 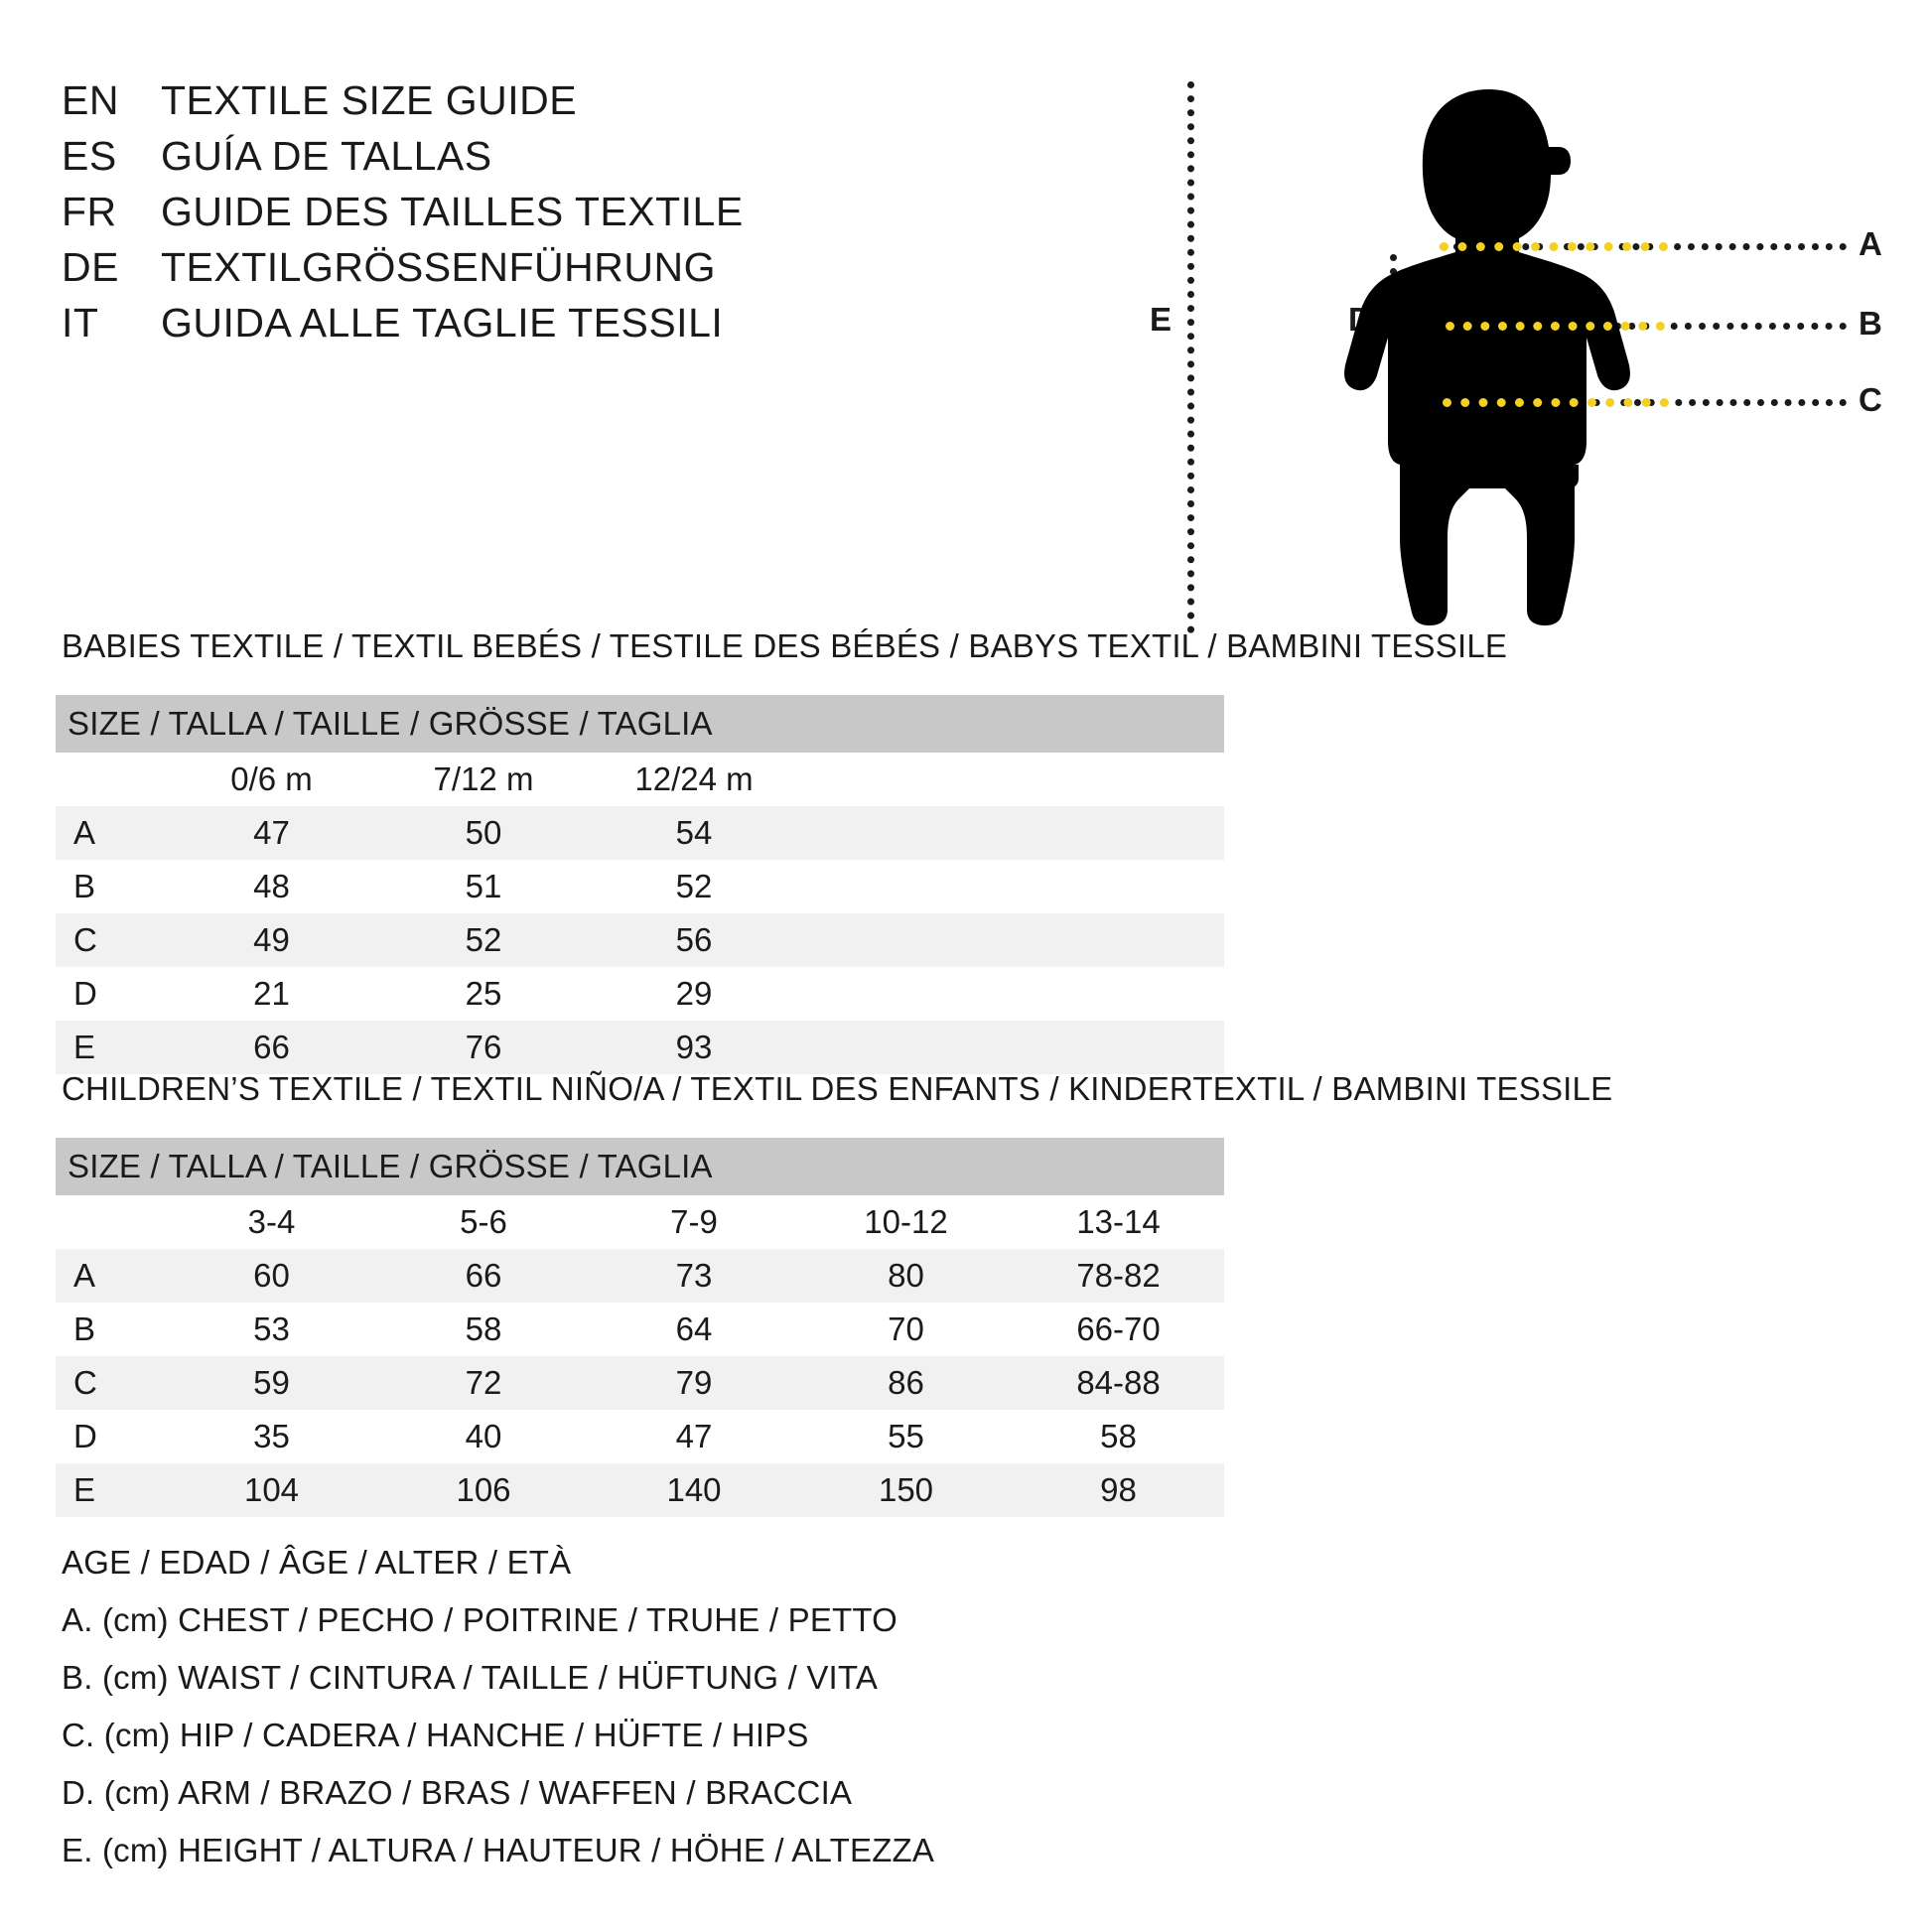 I want to click on children-cell-b-4: 66-70, so click(x=1119, y=1329).